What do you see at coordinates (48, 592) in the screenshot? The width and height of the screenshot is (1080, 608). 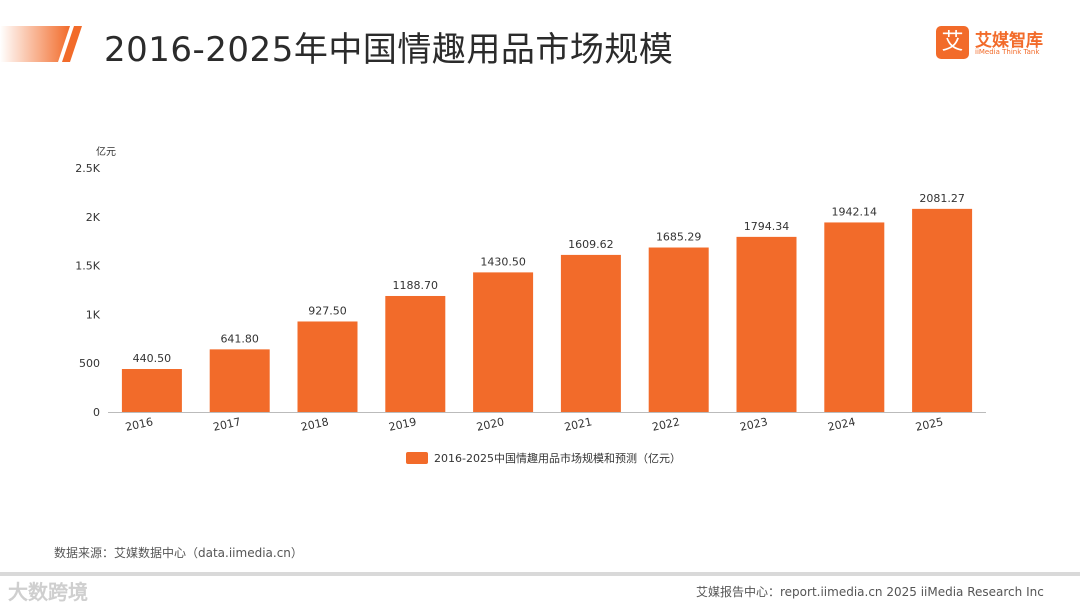 I see `watermark: 大数跨境` at bounding box center [48, 592].